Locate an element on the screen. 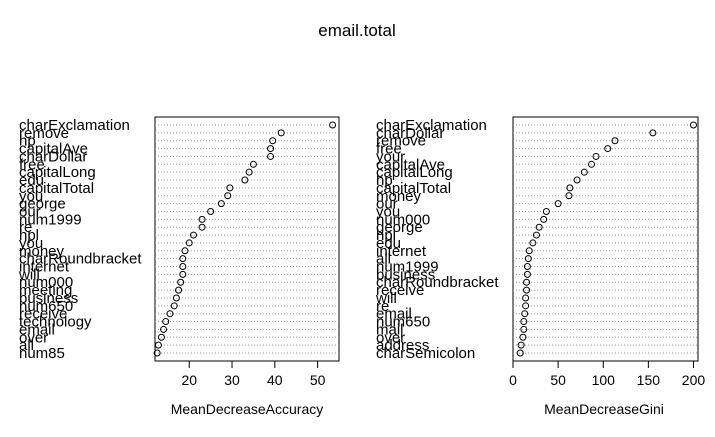  accuracy-variable-label: will is located at coordinates (29, 274).